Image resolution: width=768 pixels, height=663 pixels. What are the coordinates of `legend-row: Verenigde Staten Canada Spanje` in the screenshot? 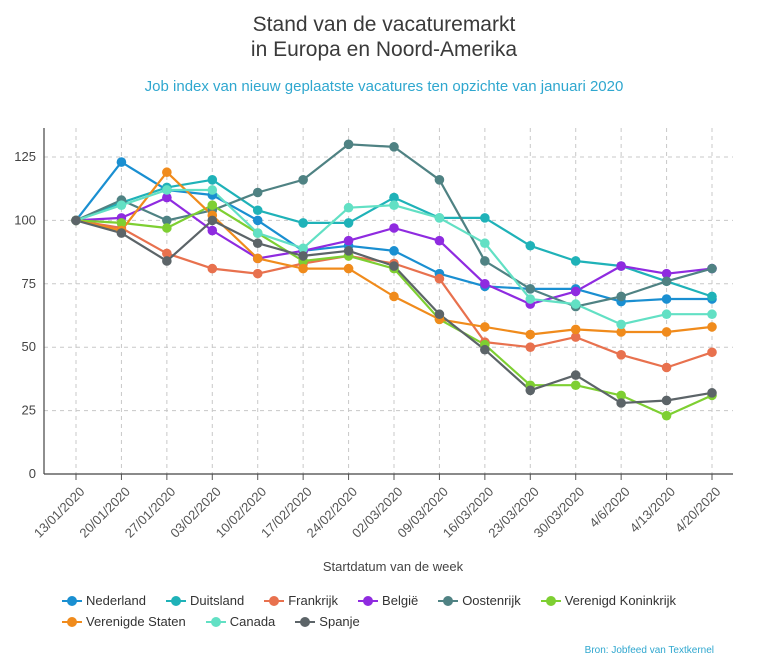 It's located at (412, 621).